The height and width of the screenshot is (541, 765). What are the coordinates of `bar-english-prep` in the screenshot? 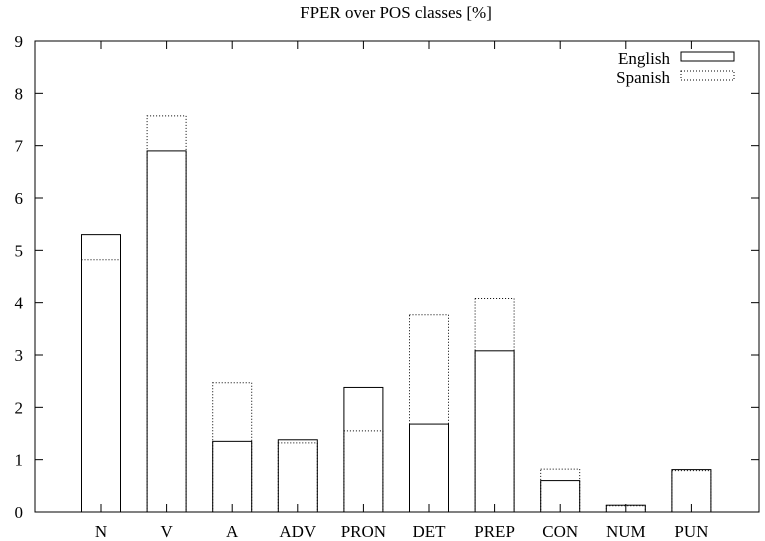 It's located at (494, 431).